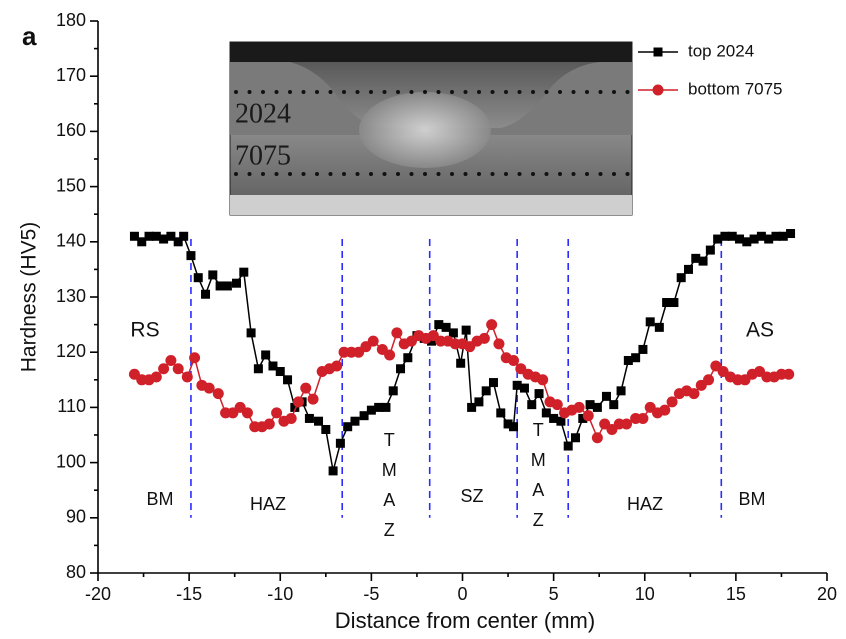 The width and height of the screenshot is (846, 639). What do you see at coordinates (71, 75) in the screenshot?
I see `y-tick-label: 170` at bounding box center [71, 75].